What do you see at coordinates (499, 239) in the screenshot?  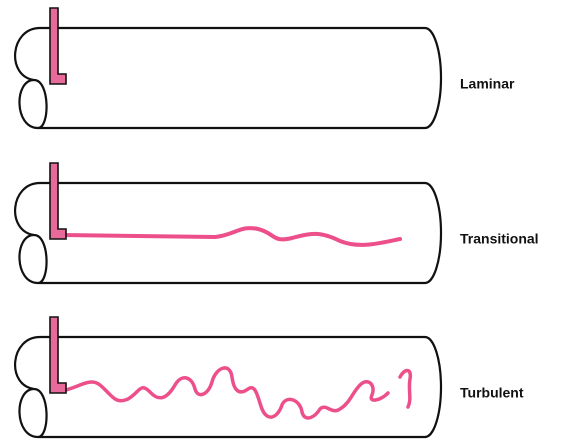 I see `label: Transitional` at bounding box center [499, 239].